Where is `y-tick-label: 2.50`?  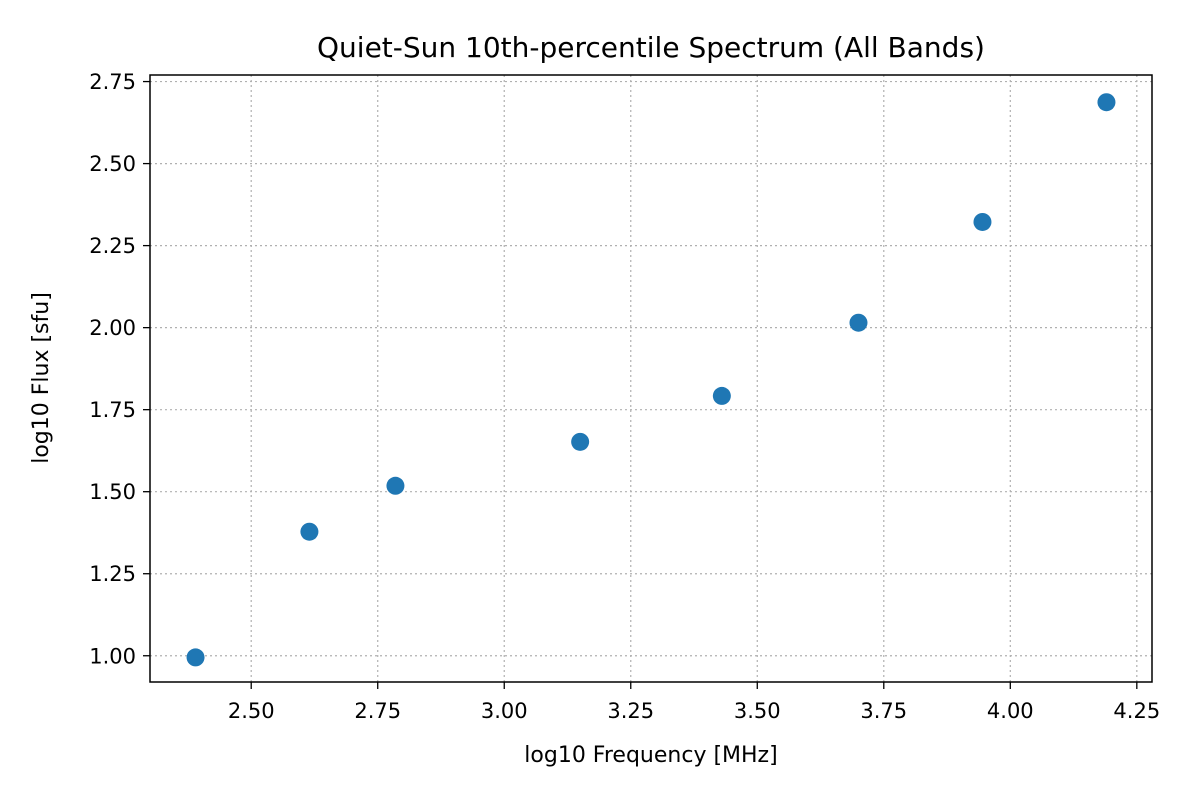 y-tick-label: 2.50 is located at coordinates (112, 164).